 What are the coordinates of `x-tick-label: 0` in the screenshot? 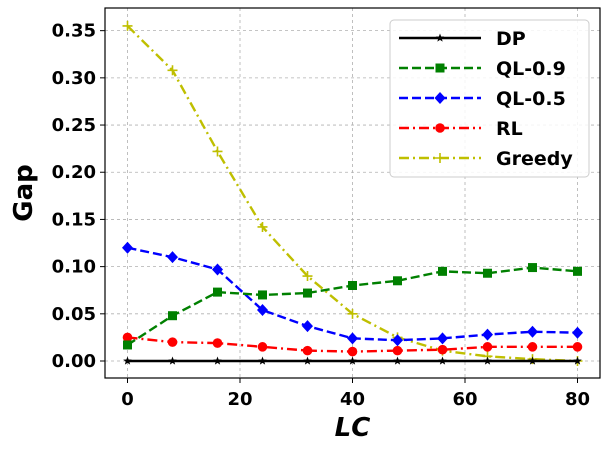 It's located at (127, 399).